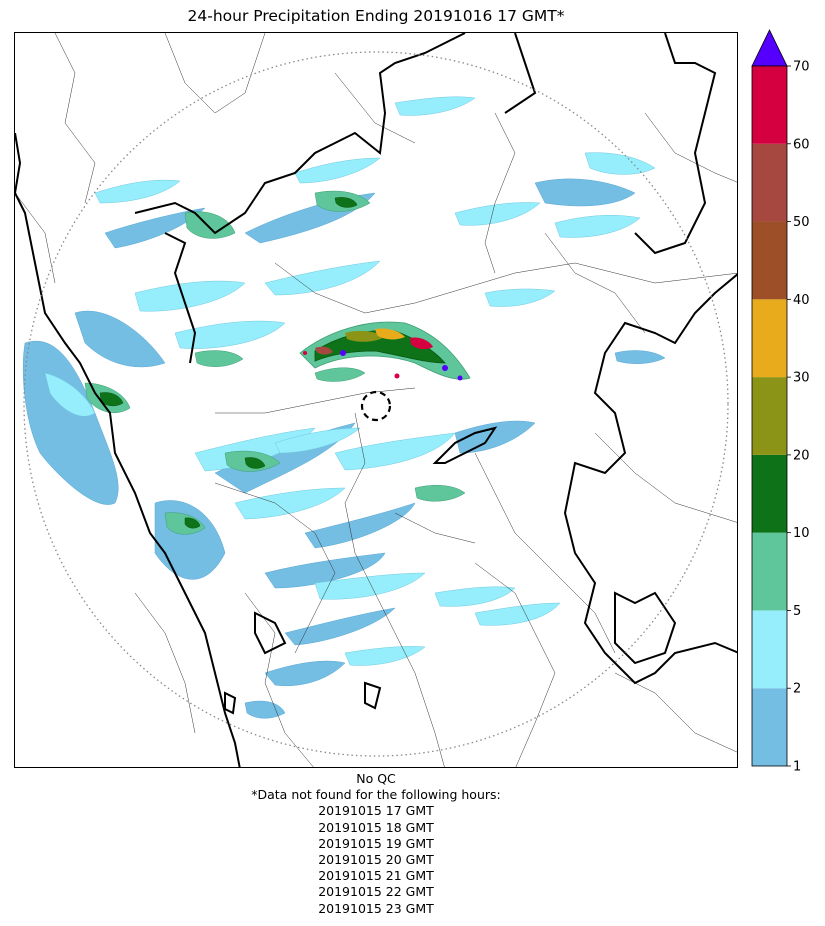 The width and height of the screenshot is (825, 926). What do you see at coordinates (376, 860) in the screenshot?
I see `missing-hour: 20191015 20 GMT` at bounding box center [376, 860].